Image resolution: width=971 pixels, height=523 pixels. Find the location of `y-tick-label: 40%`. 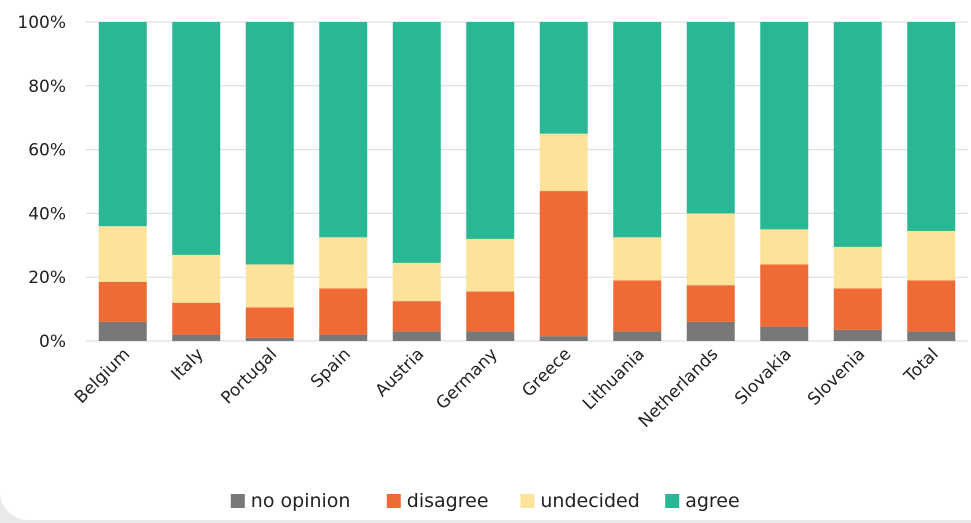

y-tick-label: 40% is located at coordinates (47, 214).